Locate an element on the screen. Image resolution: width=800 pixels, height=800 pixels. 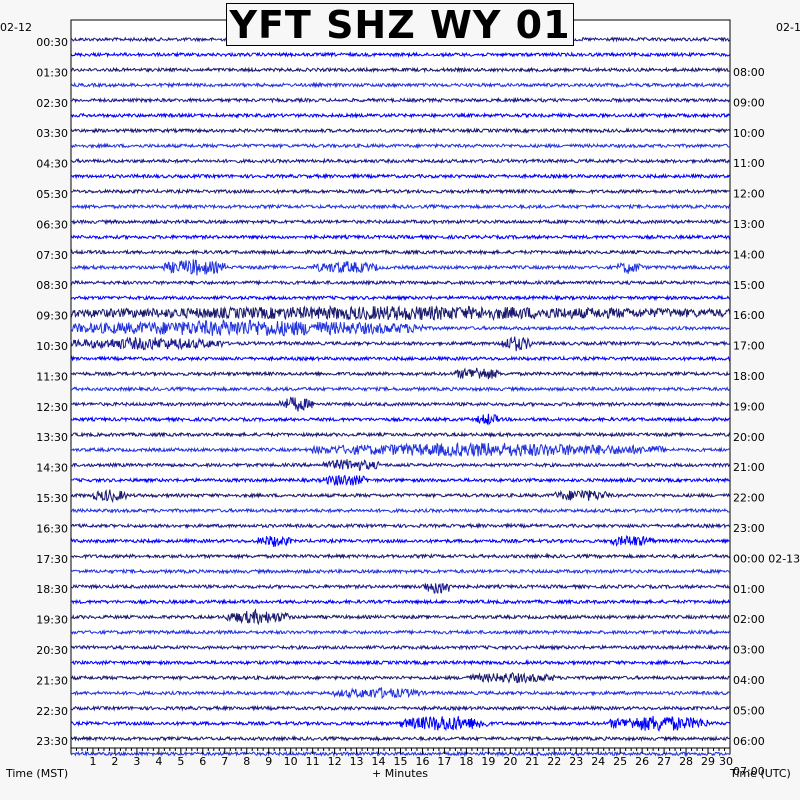
right-time-label: 18:00 is located at coordinates (749, 376).